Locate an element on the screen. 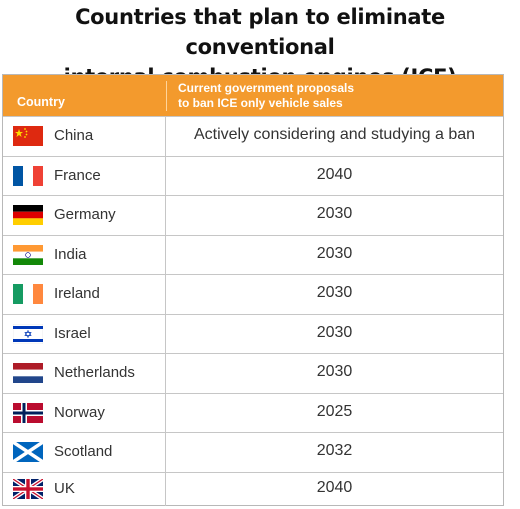 The width and height of the screenshot is (520, 509). table-row: Ireland 2030 is located at coordinates (253, 294).